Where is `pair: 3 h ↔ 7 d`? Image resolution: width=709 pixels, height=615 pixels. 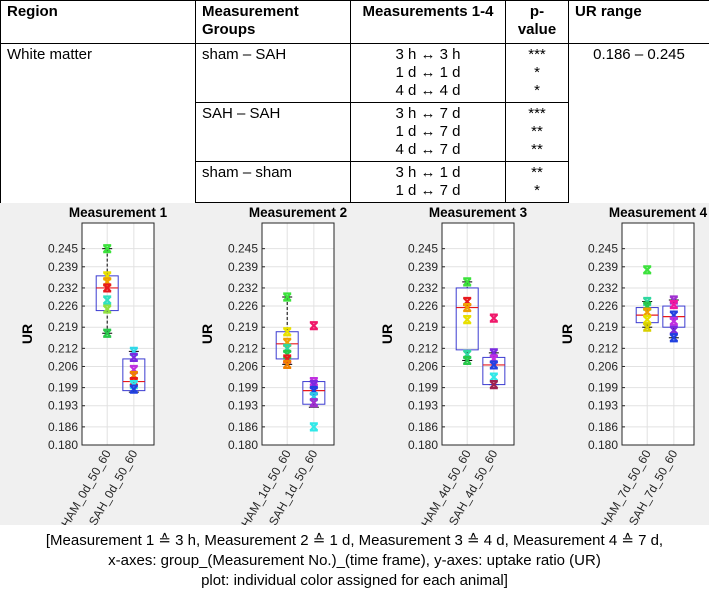
pair: 3 h ↔ 7 d is located at coordinates (428, 113).